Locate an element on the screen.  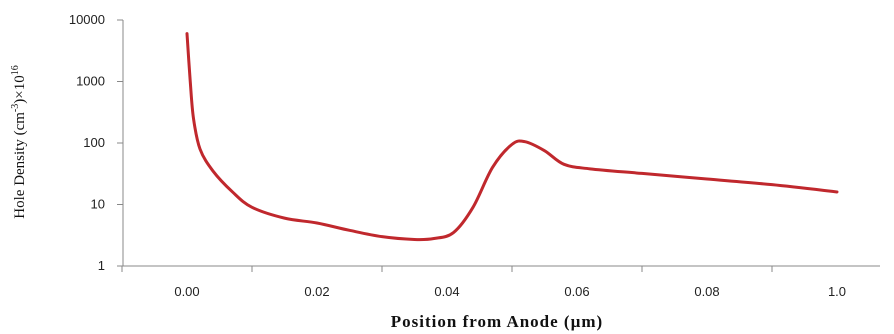
x-tick-label: 0.06 is located at coordinates (576, 291).